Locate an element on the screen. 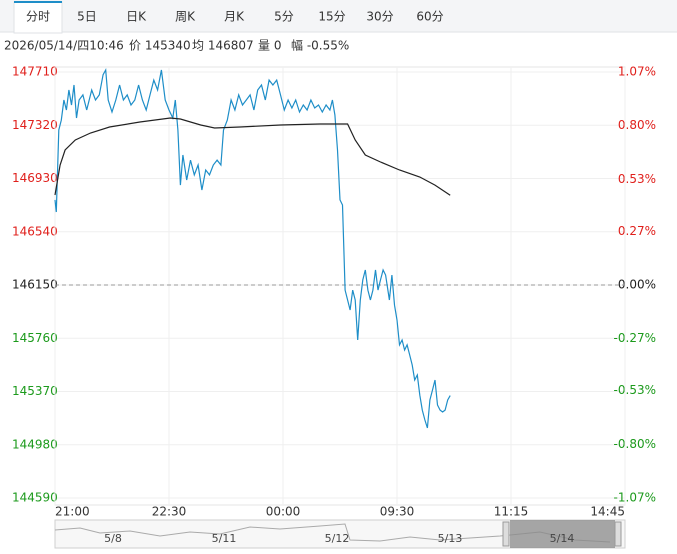  tab: 日K is located at coordinates (136, 17).